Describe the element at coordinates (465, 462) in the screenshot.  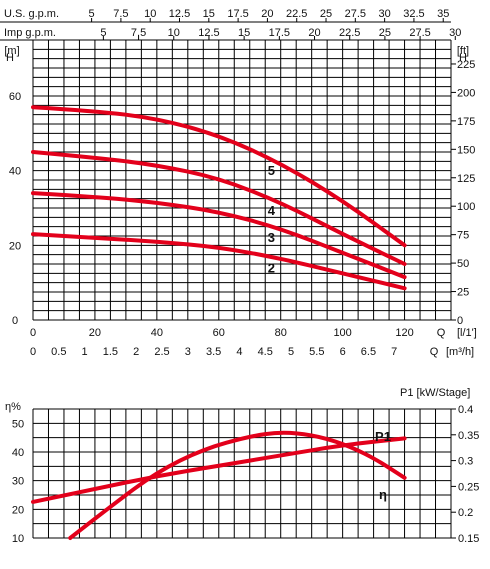
I see `power-tick-label: 0.3` at that location.